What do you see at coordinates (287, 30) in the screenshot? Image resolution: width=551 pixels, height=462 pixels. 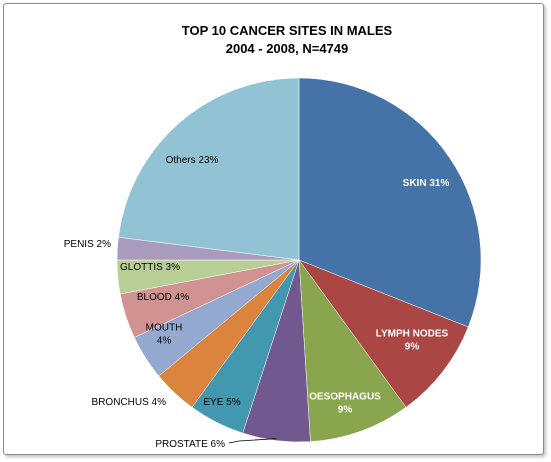 I see `chart-title: TOP 10 CANCER SITES IN MALES` at bounding box center [287, 30].